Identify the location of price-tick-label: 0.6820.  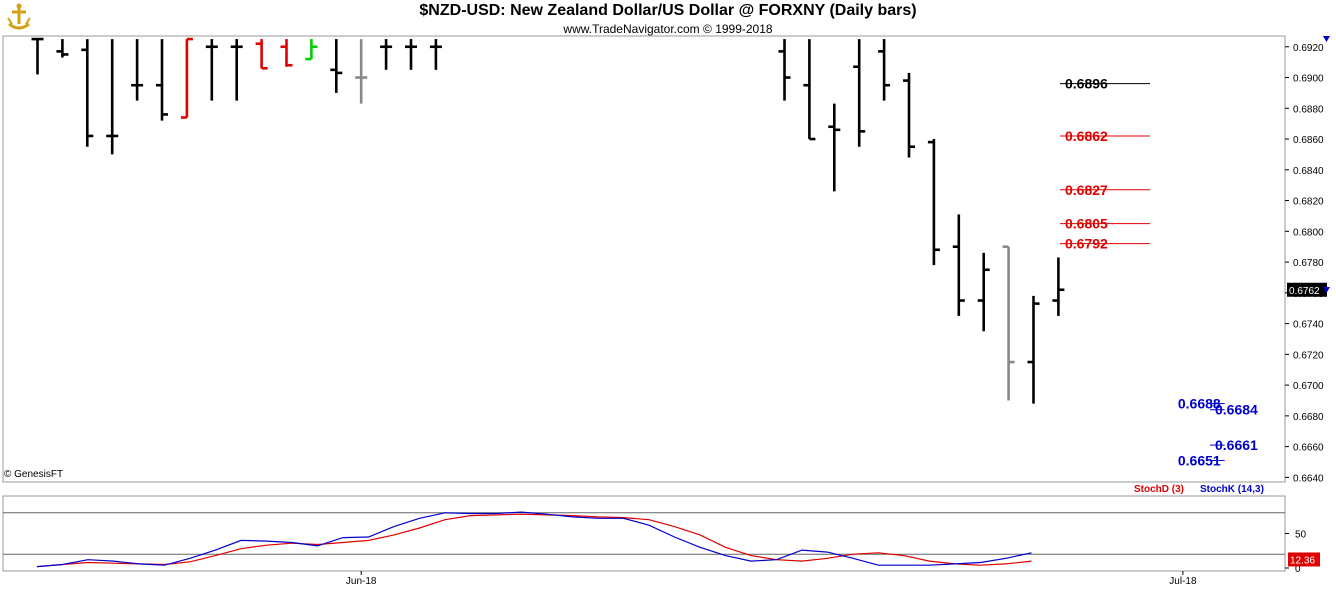
(1308, 202).